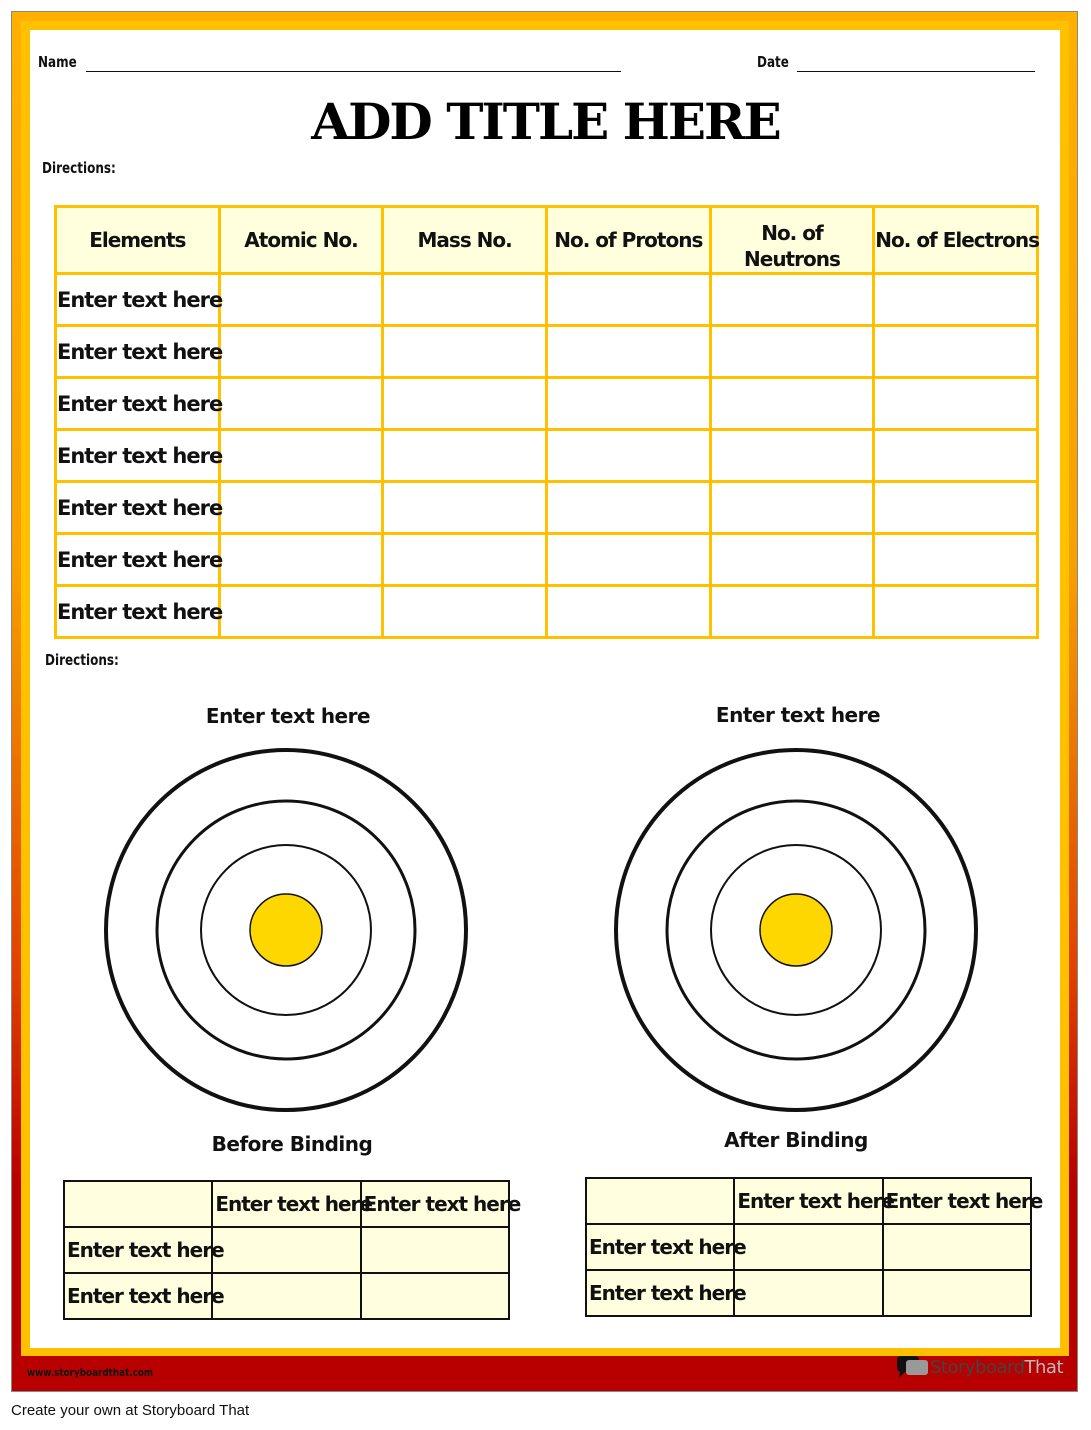  I want to click on storyboardthat-logo: StoryboardThat, so click(980, 1367).